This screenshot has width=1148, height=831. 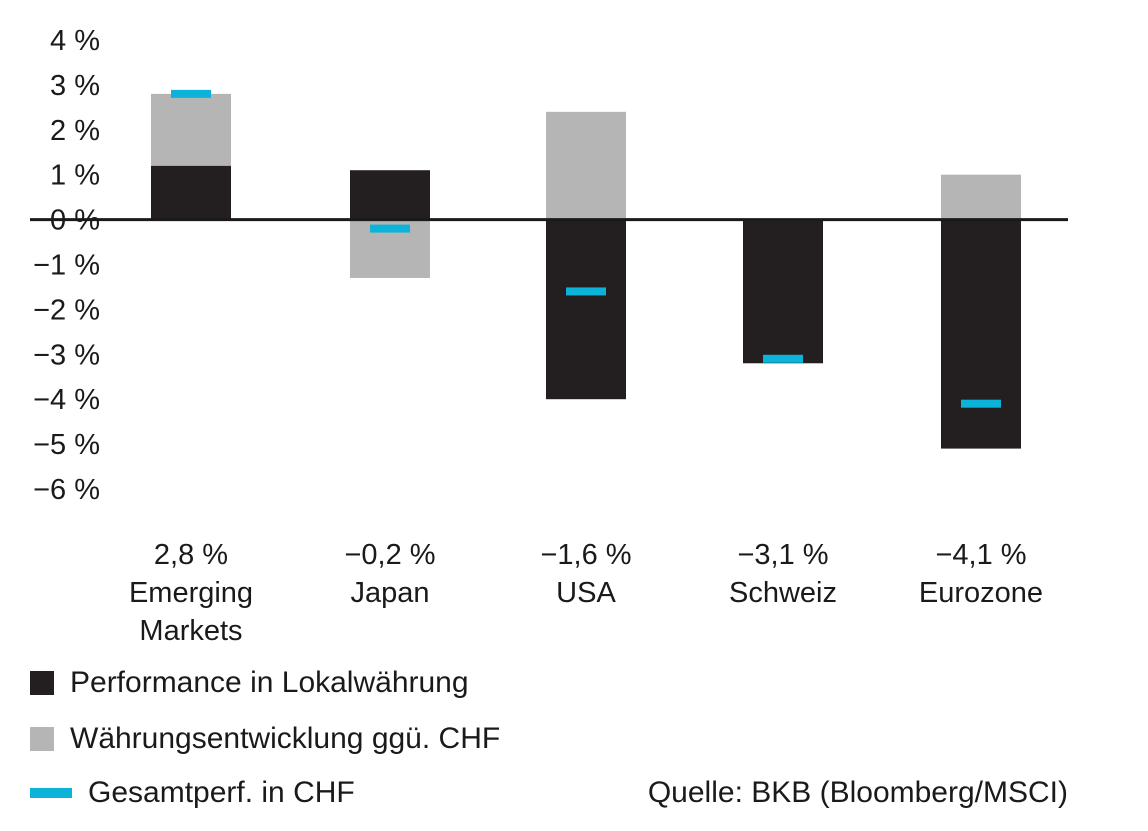 What do you see at coordinates (190, 631) in the screenshot?
I see `category-name-label: Markets` at bounding box center [190, 631].